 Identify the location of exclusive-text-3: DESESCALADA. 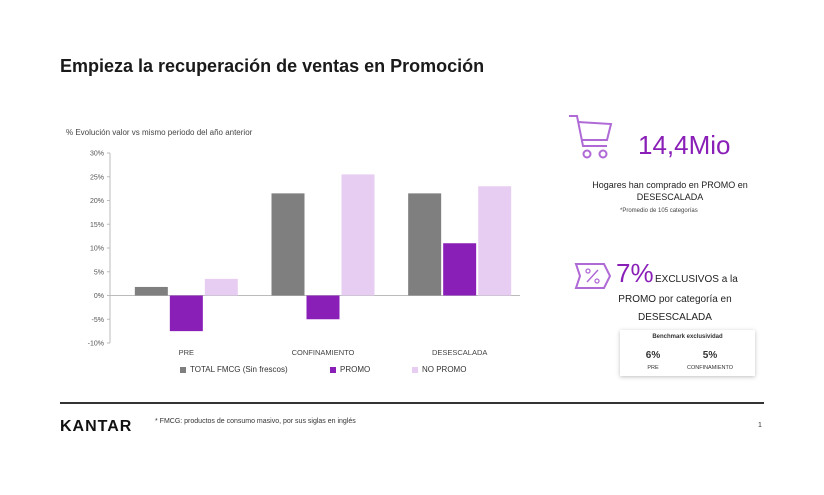
(675, 317).